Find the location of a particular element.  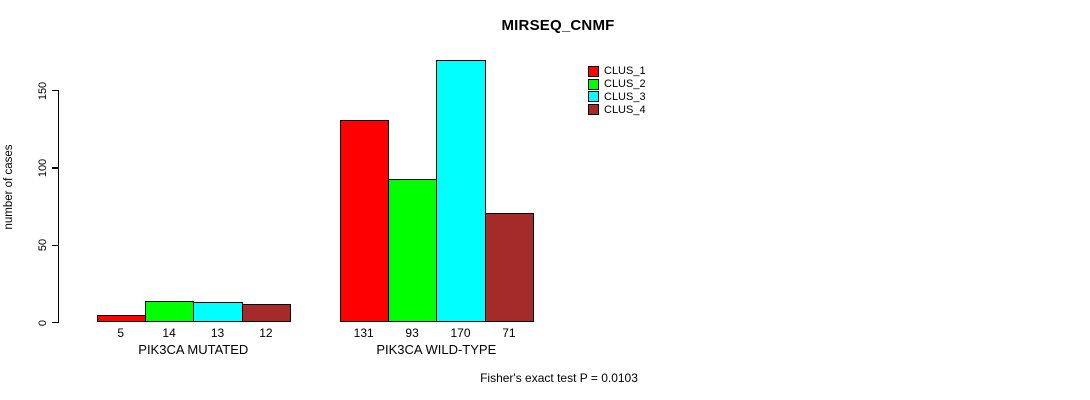

bar-value-label: 131 is located at coordinates (363, 332).